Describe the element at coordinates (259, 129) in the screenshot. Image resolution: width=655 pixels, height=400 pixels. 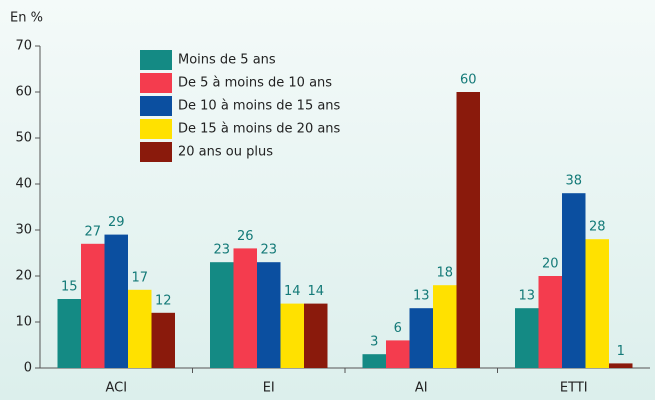
I see `legend-label: De 15 à moins de 20 ans` at that location.